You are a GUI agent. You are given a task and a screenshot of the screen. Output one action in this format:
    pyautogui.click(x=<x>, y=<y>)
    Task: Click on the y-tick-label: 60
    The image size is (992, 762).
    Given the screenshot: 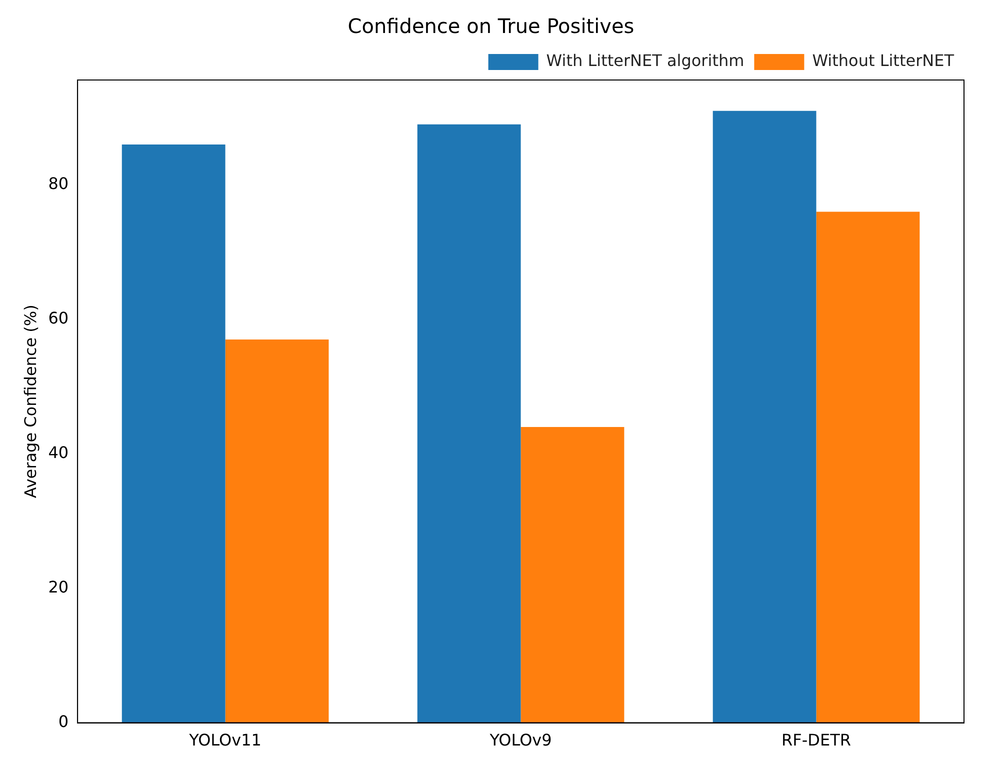 What is the action you would take?
    pyautogui.click(x=58, y=318)
    